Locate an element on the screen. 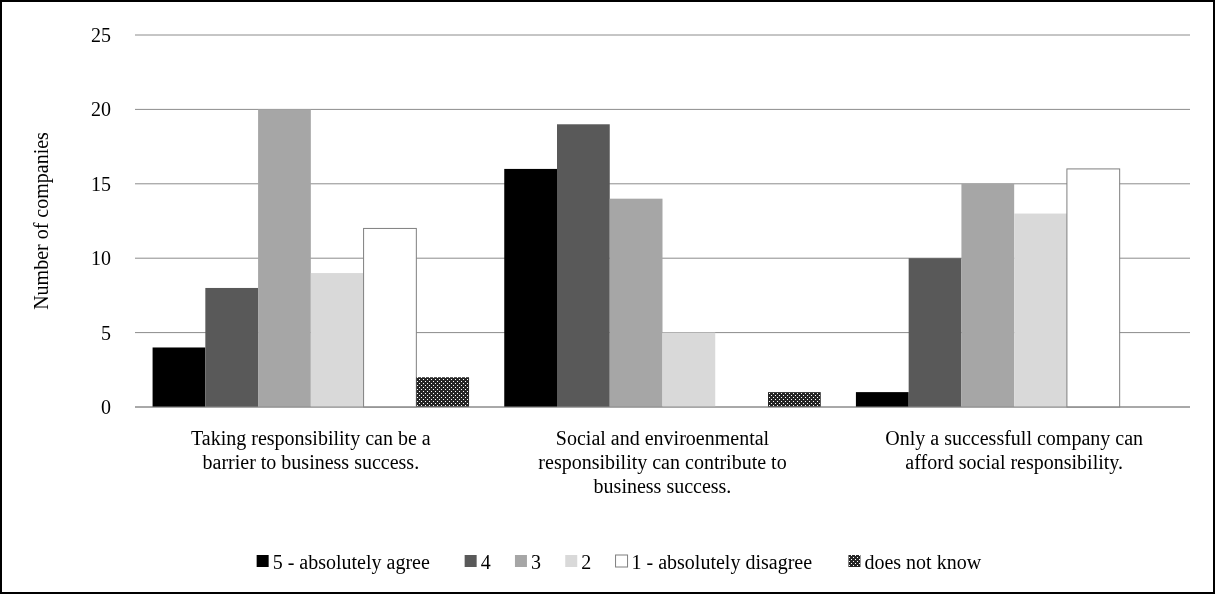  legend-label: does not know is located at coordinates (923, 562).